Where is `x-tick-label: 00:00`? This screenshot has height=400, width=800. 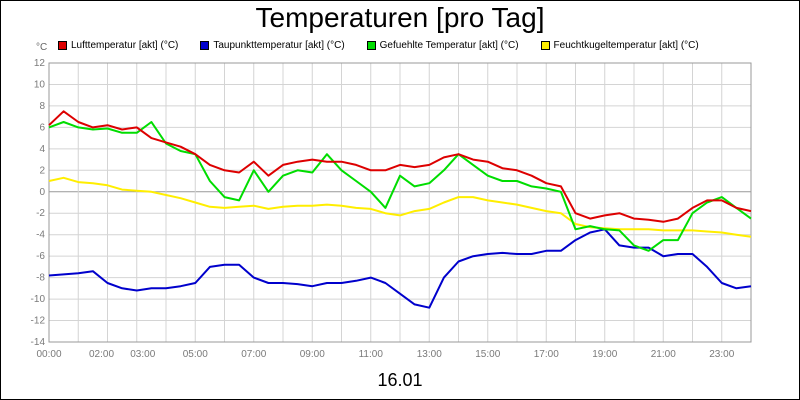 x-tick-label: 00:00 is located at coordinates (48, 354).